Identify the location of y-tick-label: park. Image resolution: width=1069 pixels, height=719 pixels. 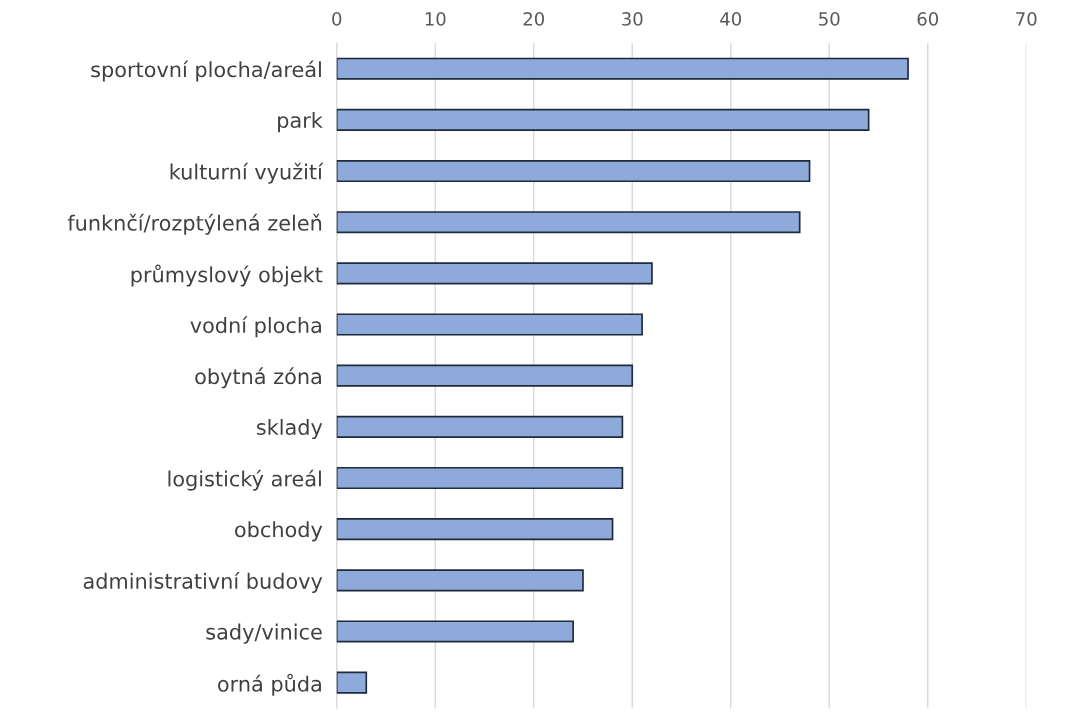
(300, 122).